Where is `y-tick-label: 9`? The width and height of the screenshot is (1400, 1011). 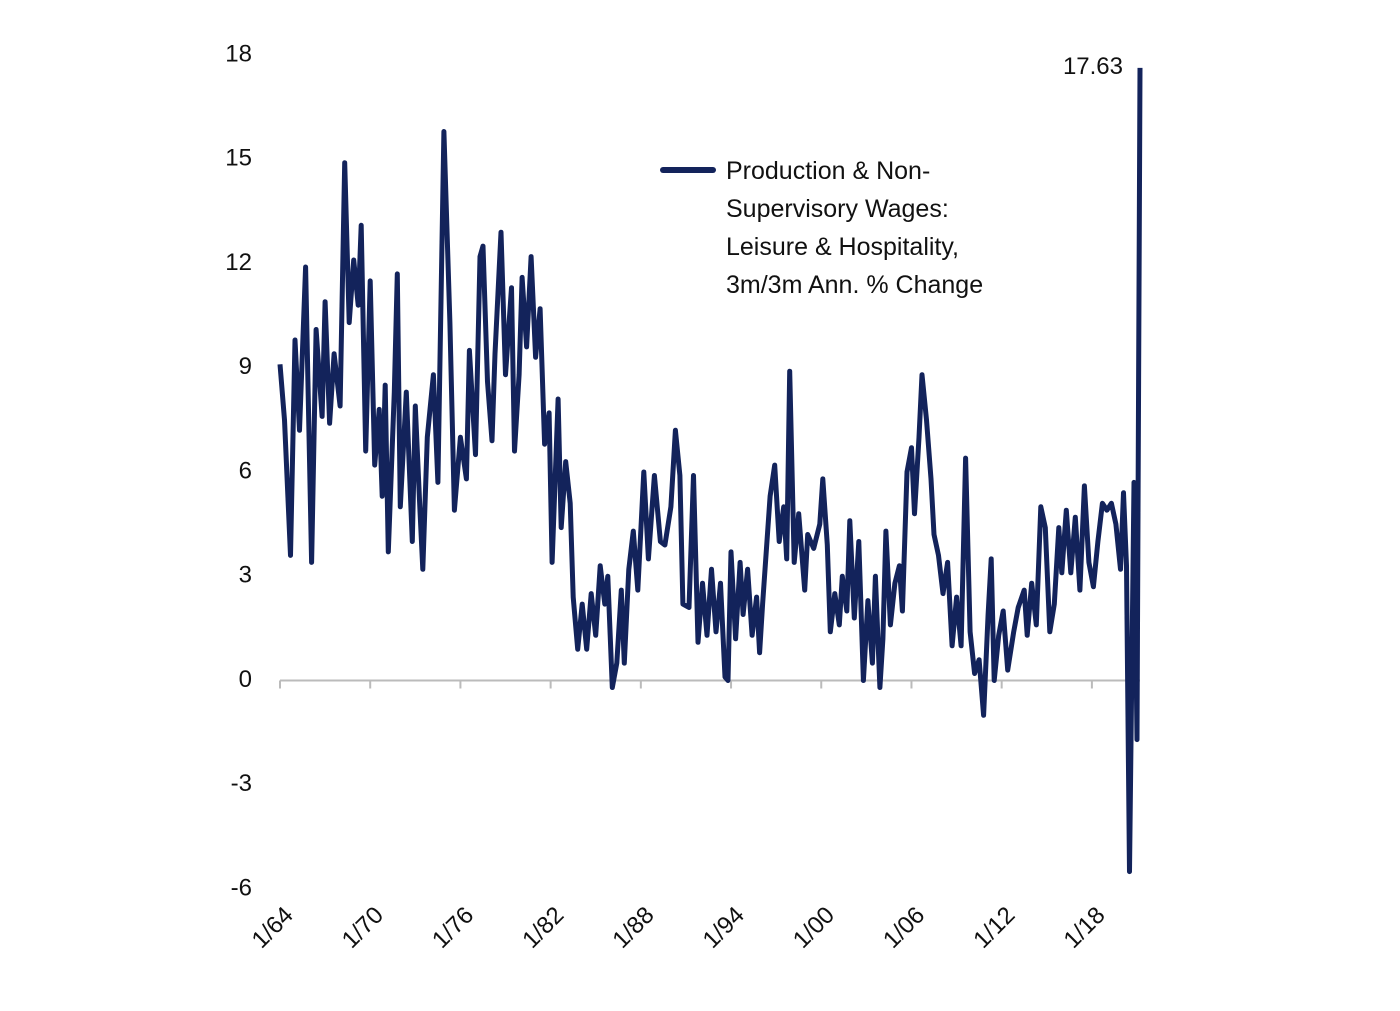 y-tick-label: 9 is located at coordinates (245, 366).